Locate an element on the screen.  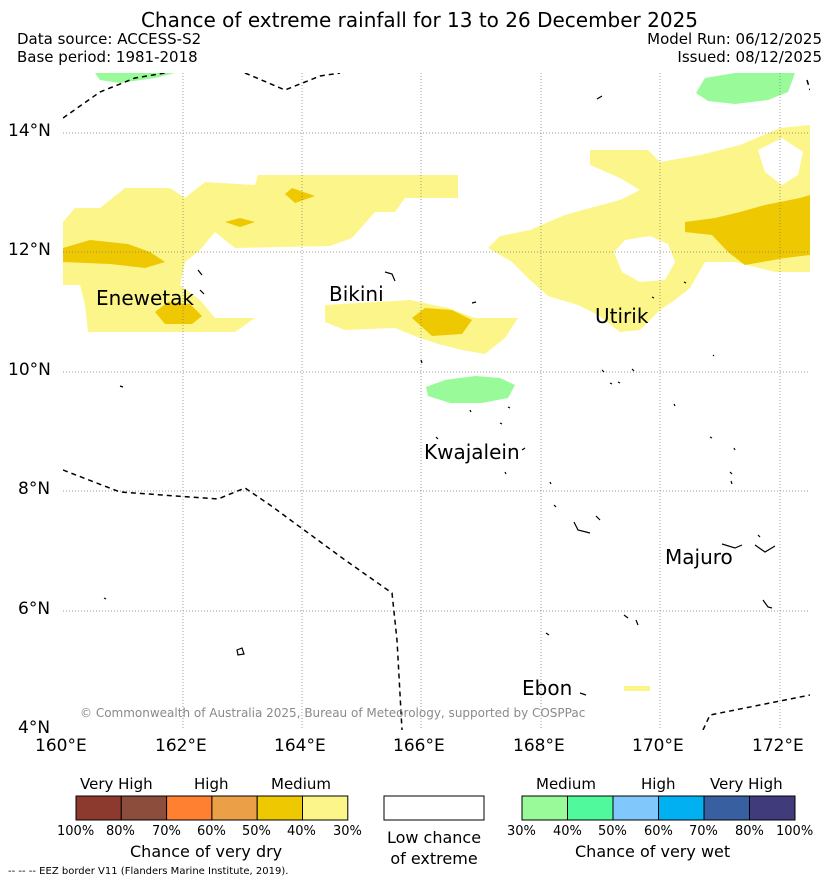
dry-medium-region-central is located at coordinates (421, 327).